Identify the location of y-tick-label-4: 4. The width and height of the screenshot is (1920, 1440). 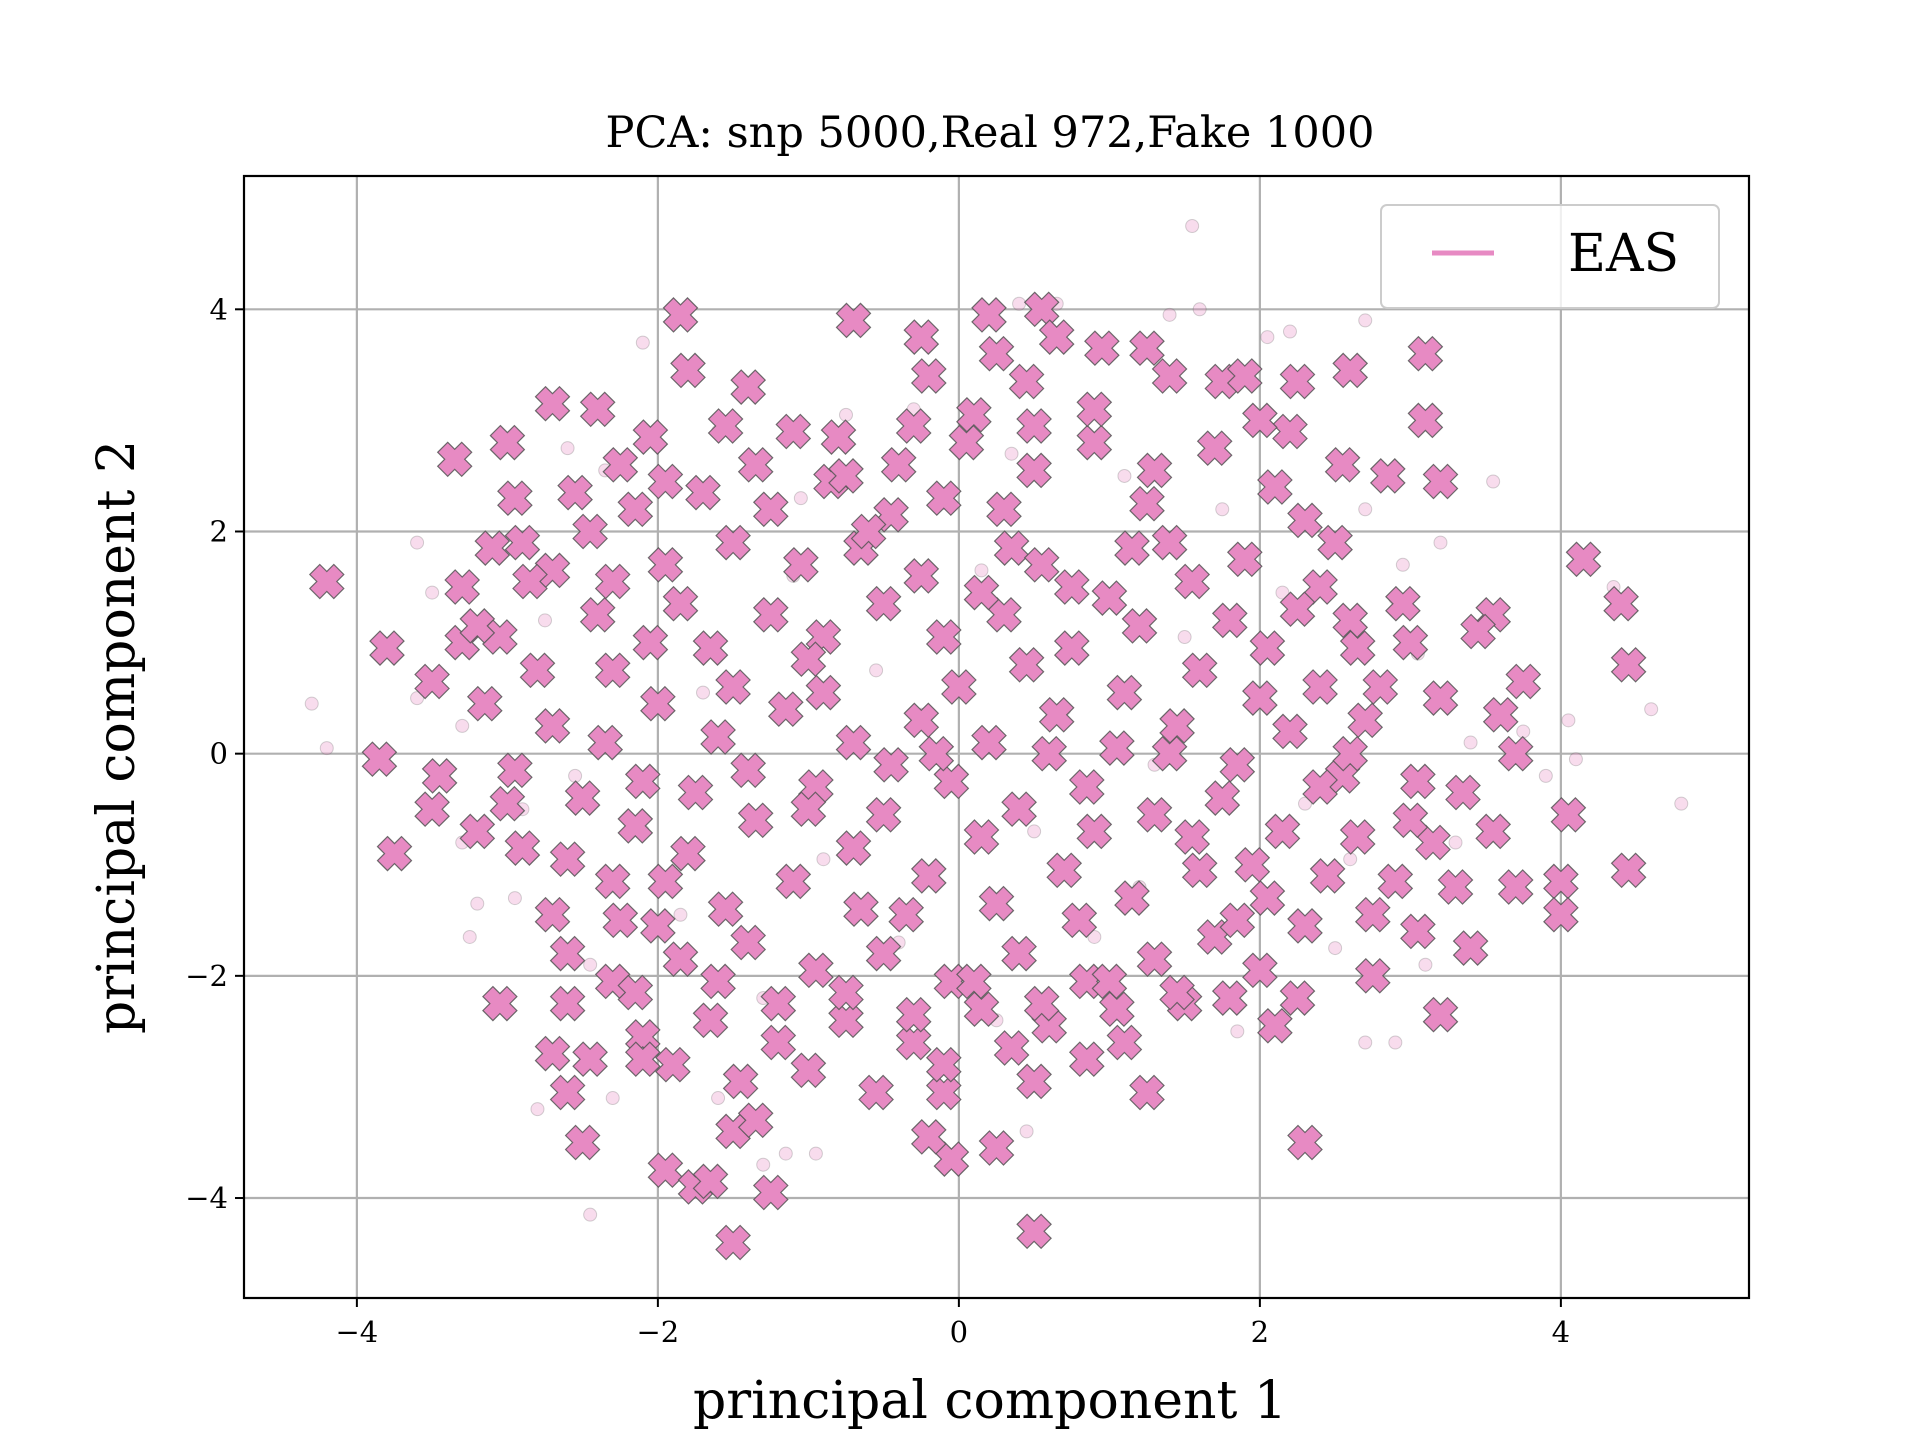
(219, 309).